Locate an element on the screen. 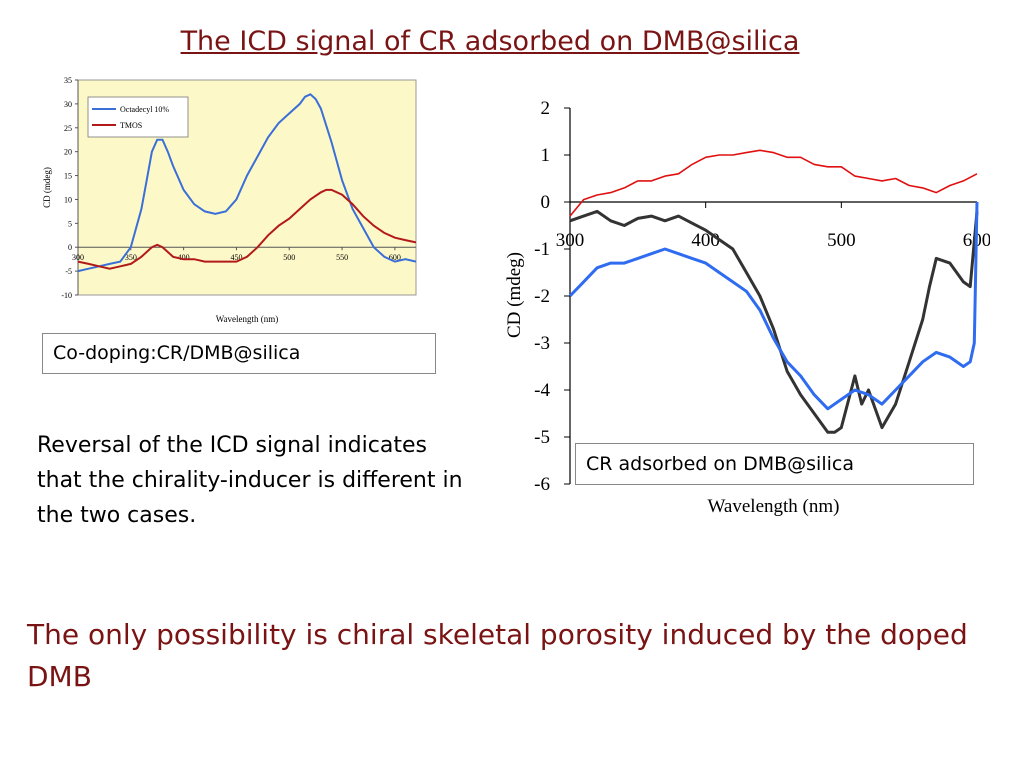  right-x-axis-label: Wavelength (nm) is located at coordinates (774, 506).